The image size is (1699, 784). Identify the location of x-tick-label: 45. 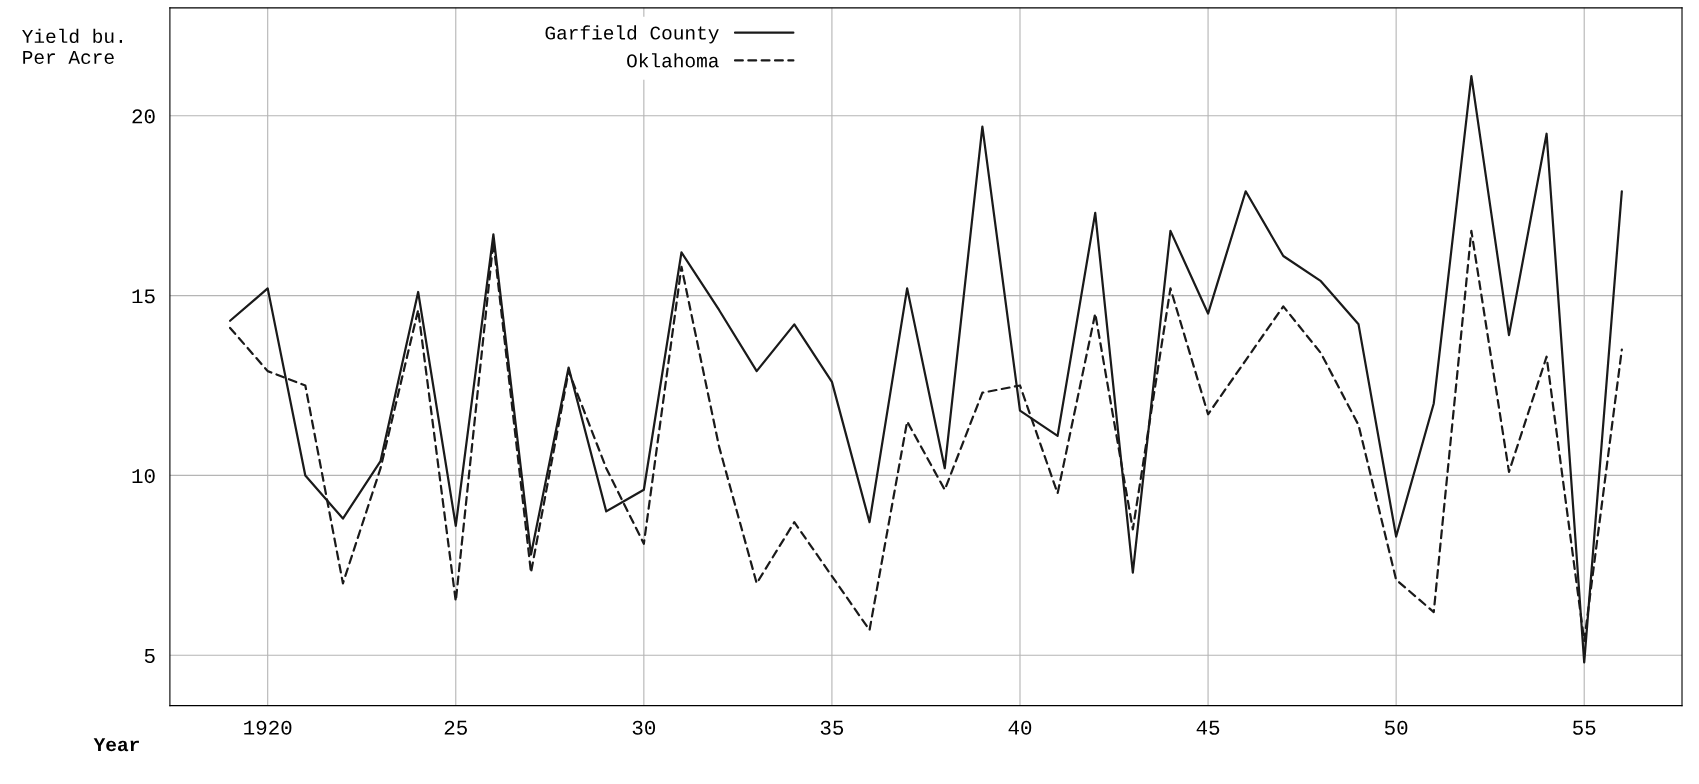
(1208, 727).